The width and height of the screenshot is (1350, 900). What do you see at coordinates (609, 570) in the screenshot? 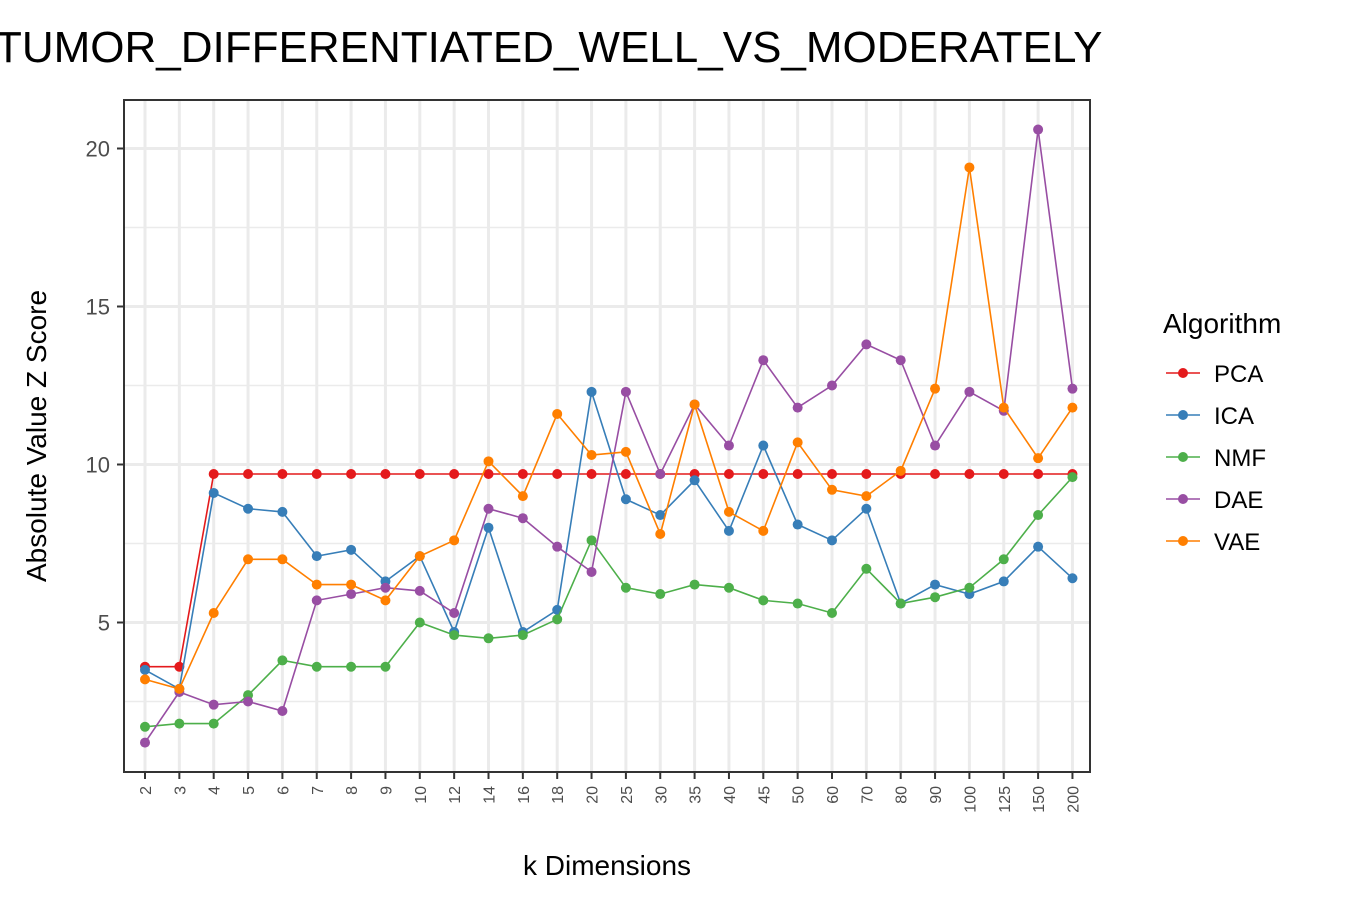
I see `series-line-pca` at bounding box center [609, 570].